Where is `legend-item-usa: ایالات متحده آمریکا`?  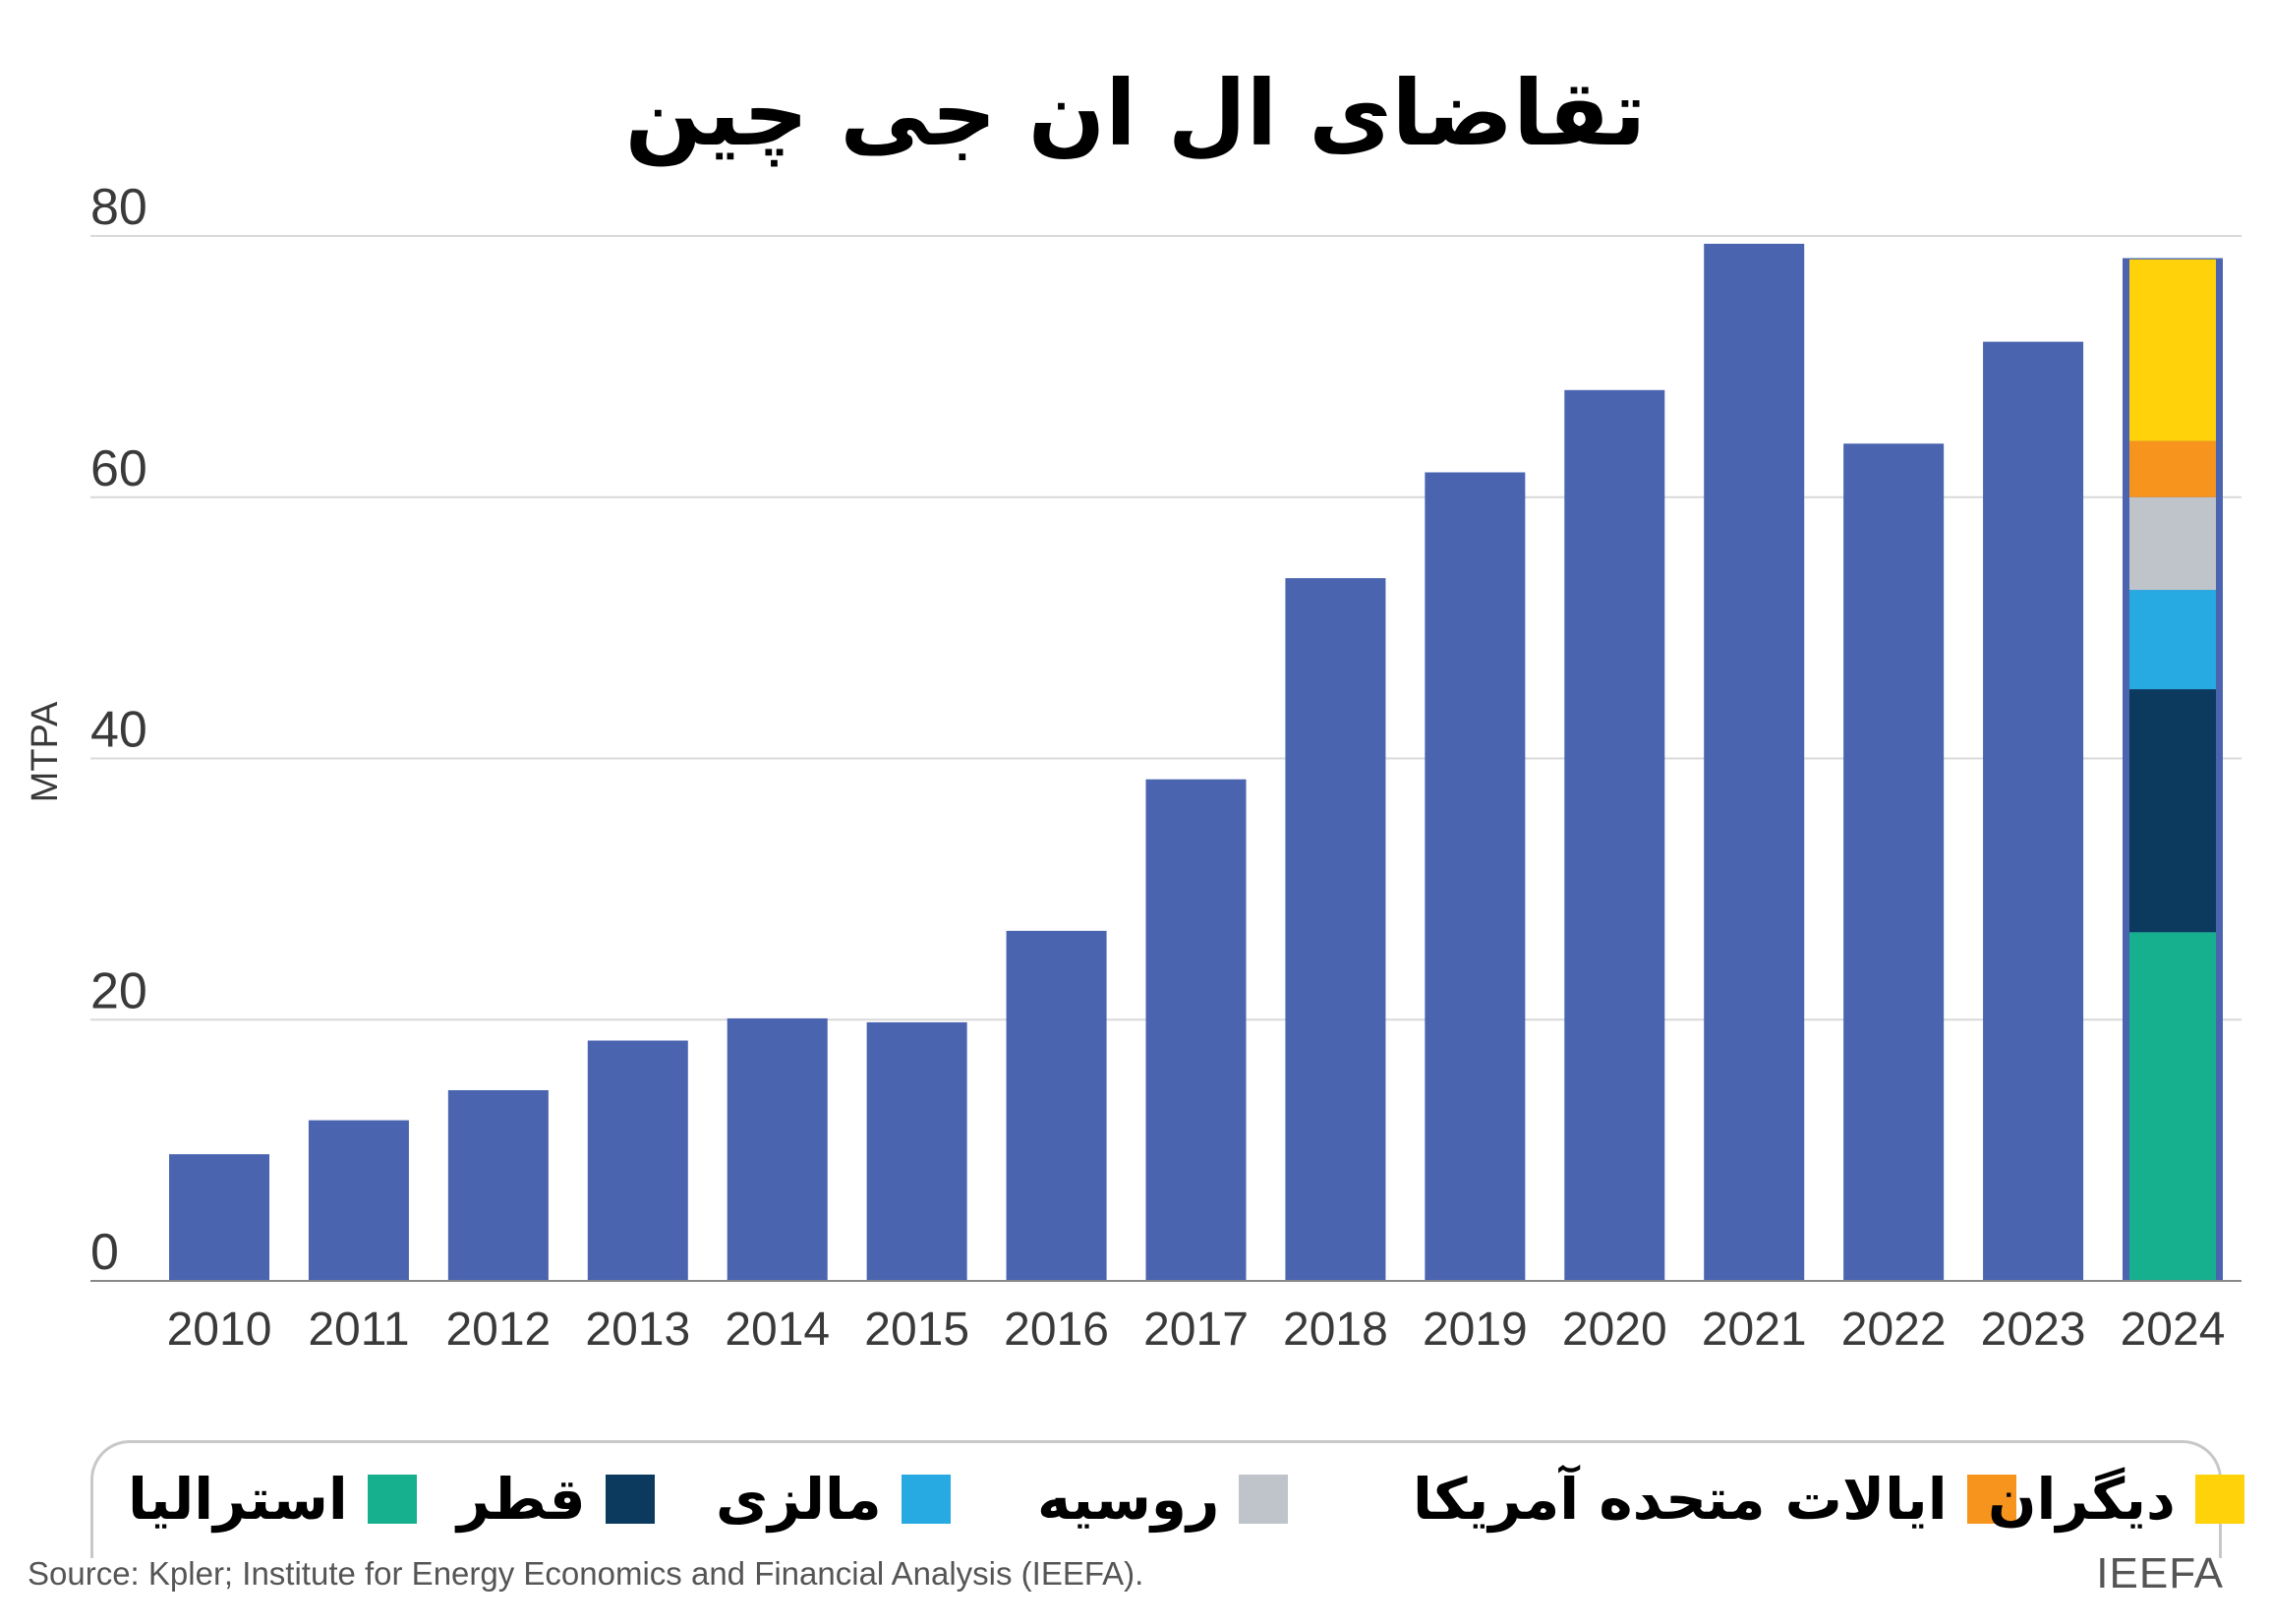 legend-item-usa: ایالات متحده آمریکا is located at coordinates (1715, 1499).